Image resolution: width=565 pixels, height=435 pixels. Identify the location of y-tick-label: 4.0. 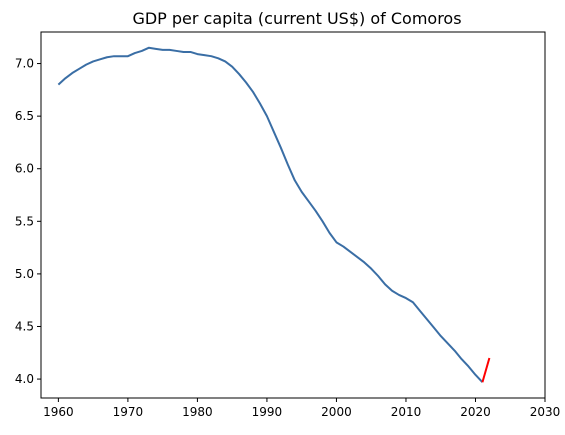
(24, 379).